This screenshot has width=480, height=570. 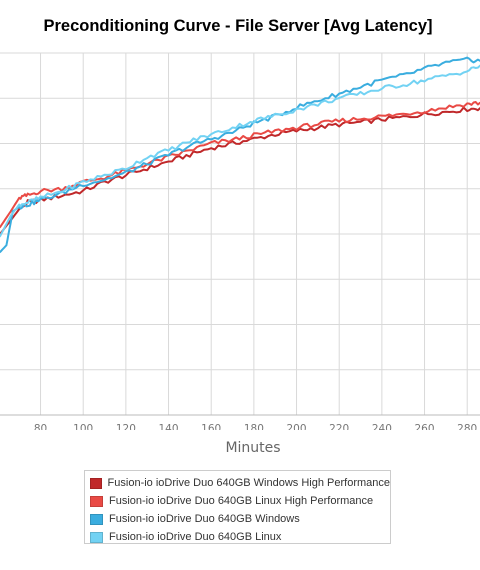 I want to click on x-tick-label: 160, so click(x=211, y=426).